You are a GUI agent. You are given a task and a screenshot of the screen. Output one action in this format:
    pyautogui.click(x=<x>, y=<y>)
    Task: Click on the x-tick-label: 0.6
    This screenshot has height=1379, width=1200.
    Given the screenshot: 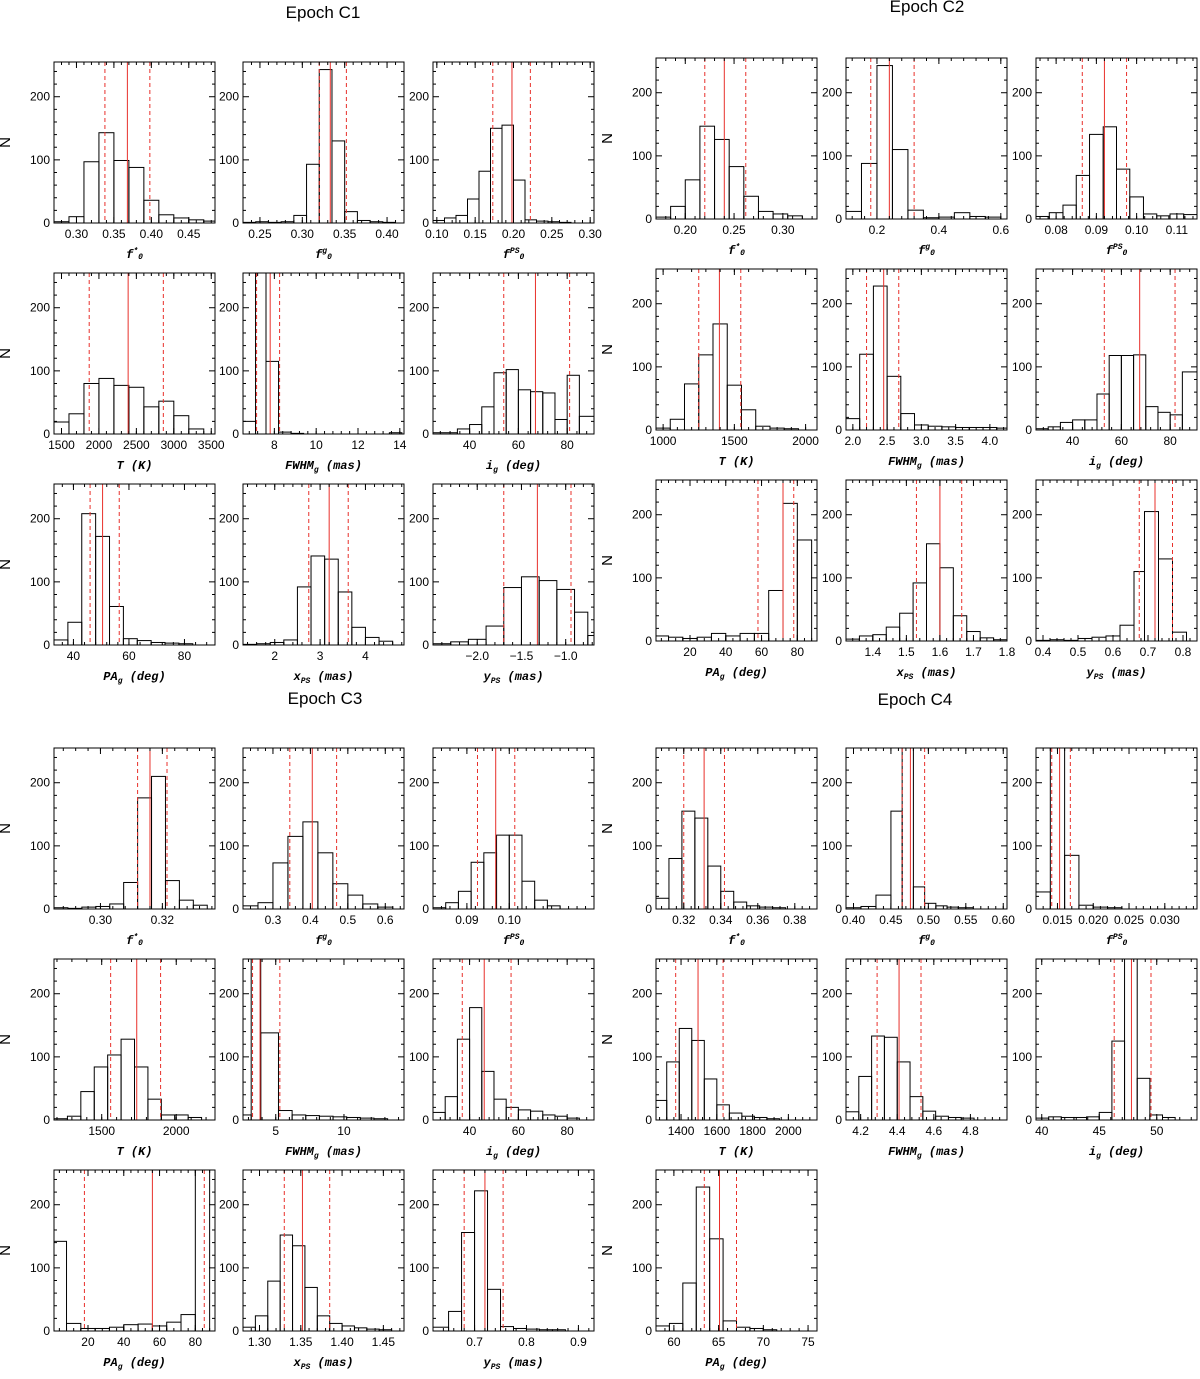 What is the action you would take?
    pyautogui.click(x=1000, y=230)
    